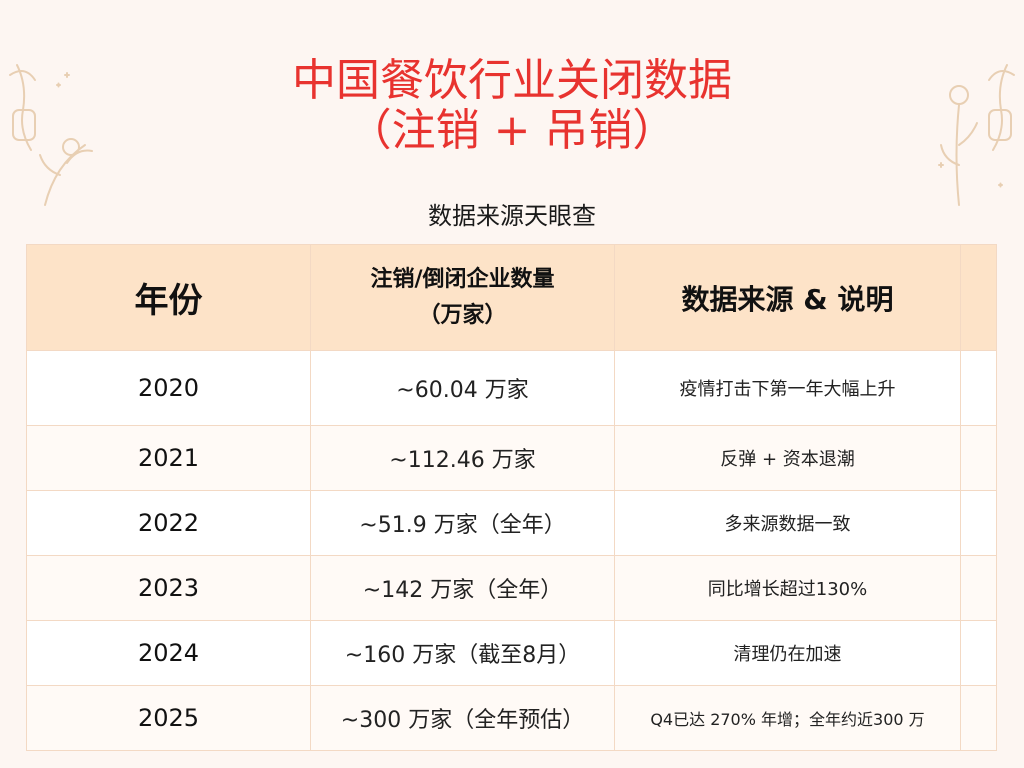  Describe the element at coordinates (168, 388) in the screenshot. I see `cell-year: 2020` at that location.